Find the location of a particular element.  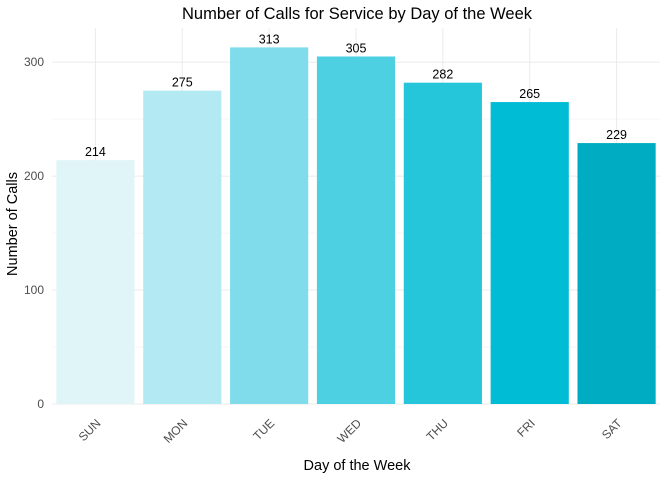

bar-sat is located at coordinates (616, 273).